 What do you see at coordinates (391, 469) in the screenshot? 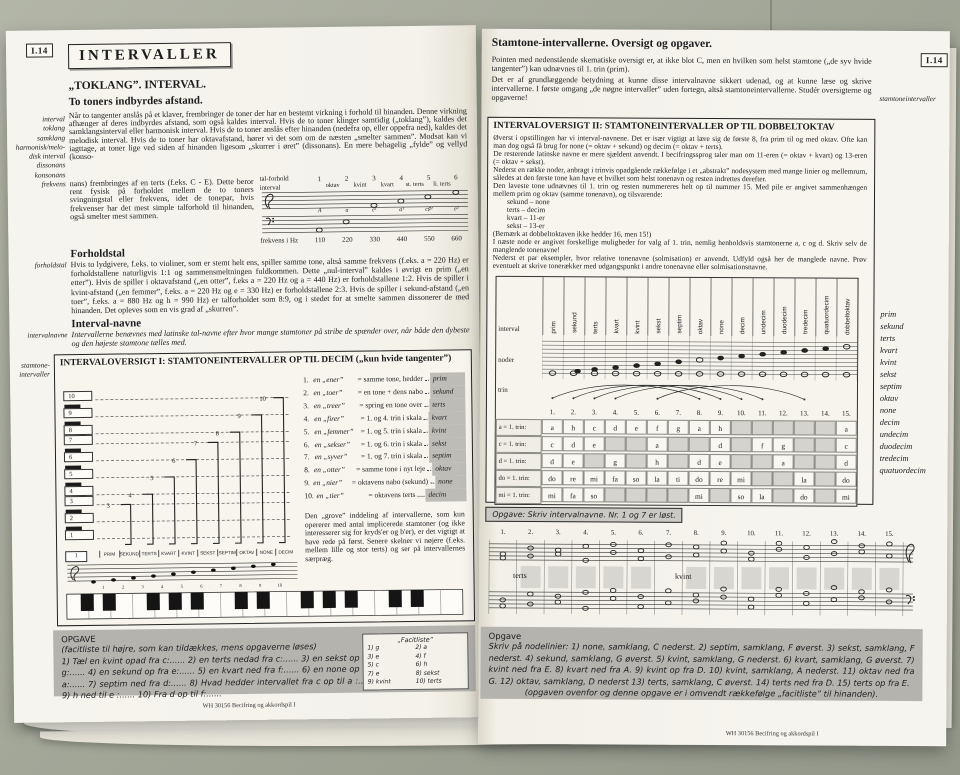
I see `list-definition: = samme tone i nyt leje` at bounding box center [391, 469].